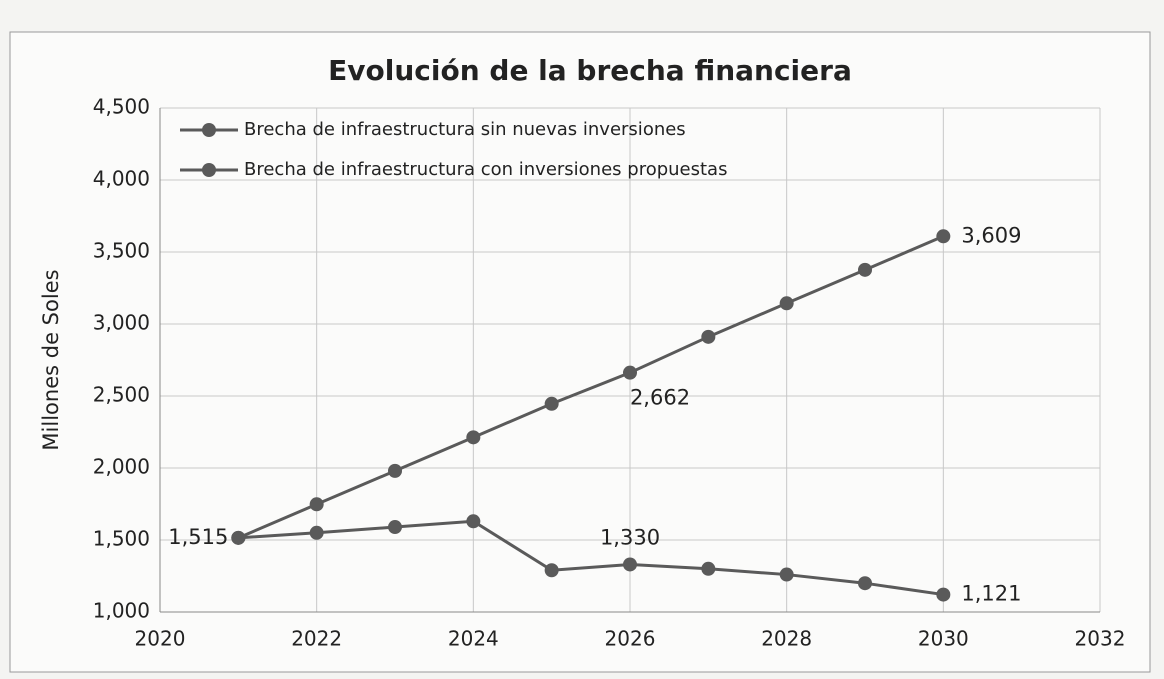 Image resolution: width=1164 pixels, height=679 pixels. Describe the element at coordinates (160, 639) in the screenshot. I see `x-tick-label: 2020` at that location.